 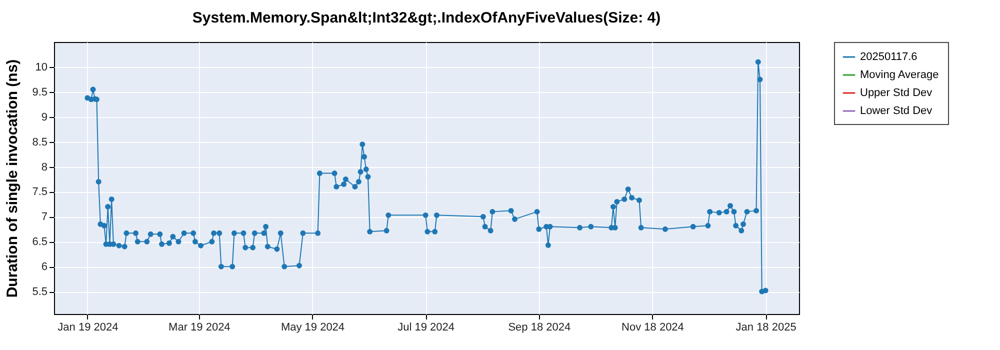 What do you see at coordinates (40, 92) in the screenshot?
I see `y-tick-label: 9.5` at bounding box center [40, 92].